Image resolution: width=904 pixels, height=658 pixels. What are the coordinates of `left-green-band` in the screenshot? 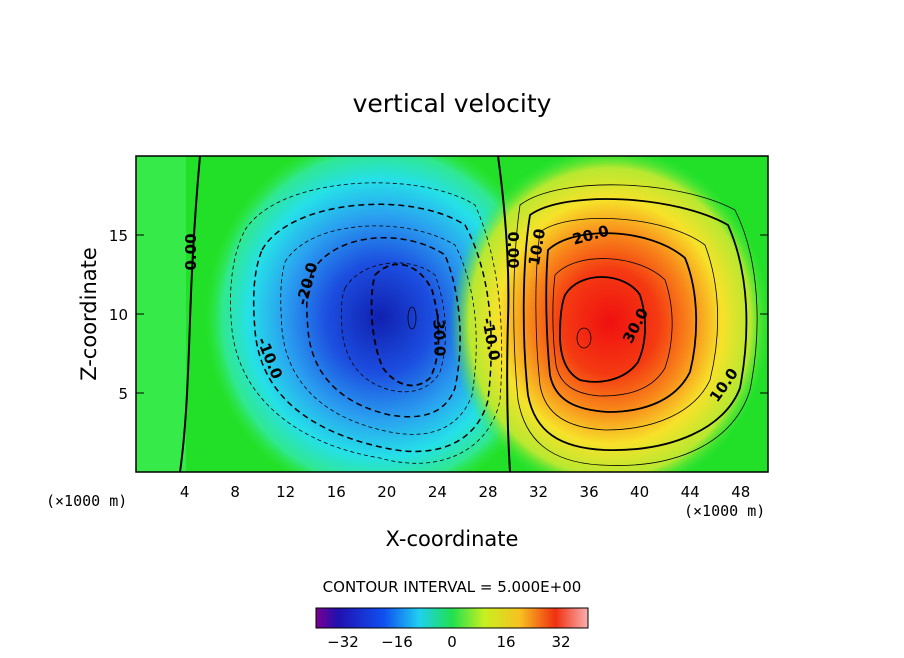 It's located at (161, 314).